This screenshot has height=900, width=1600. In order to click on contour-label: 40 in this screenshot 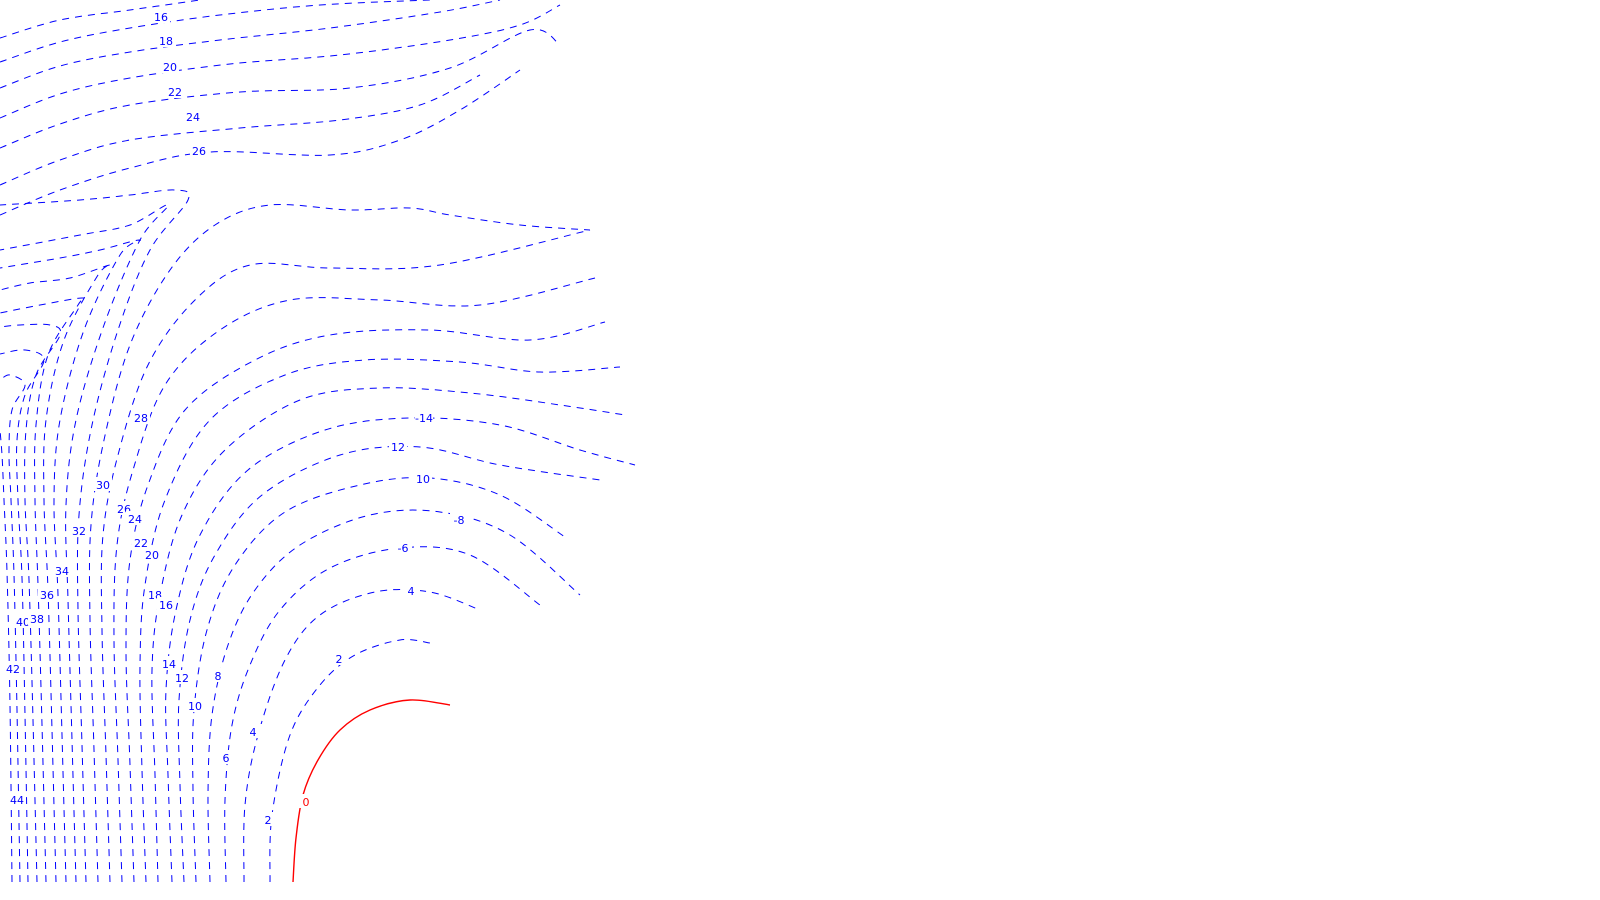, I will do `click(23, 622)`.